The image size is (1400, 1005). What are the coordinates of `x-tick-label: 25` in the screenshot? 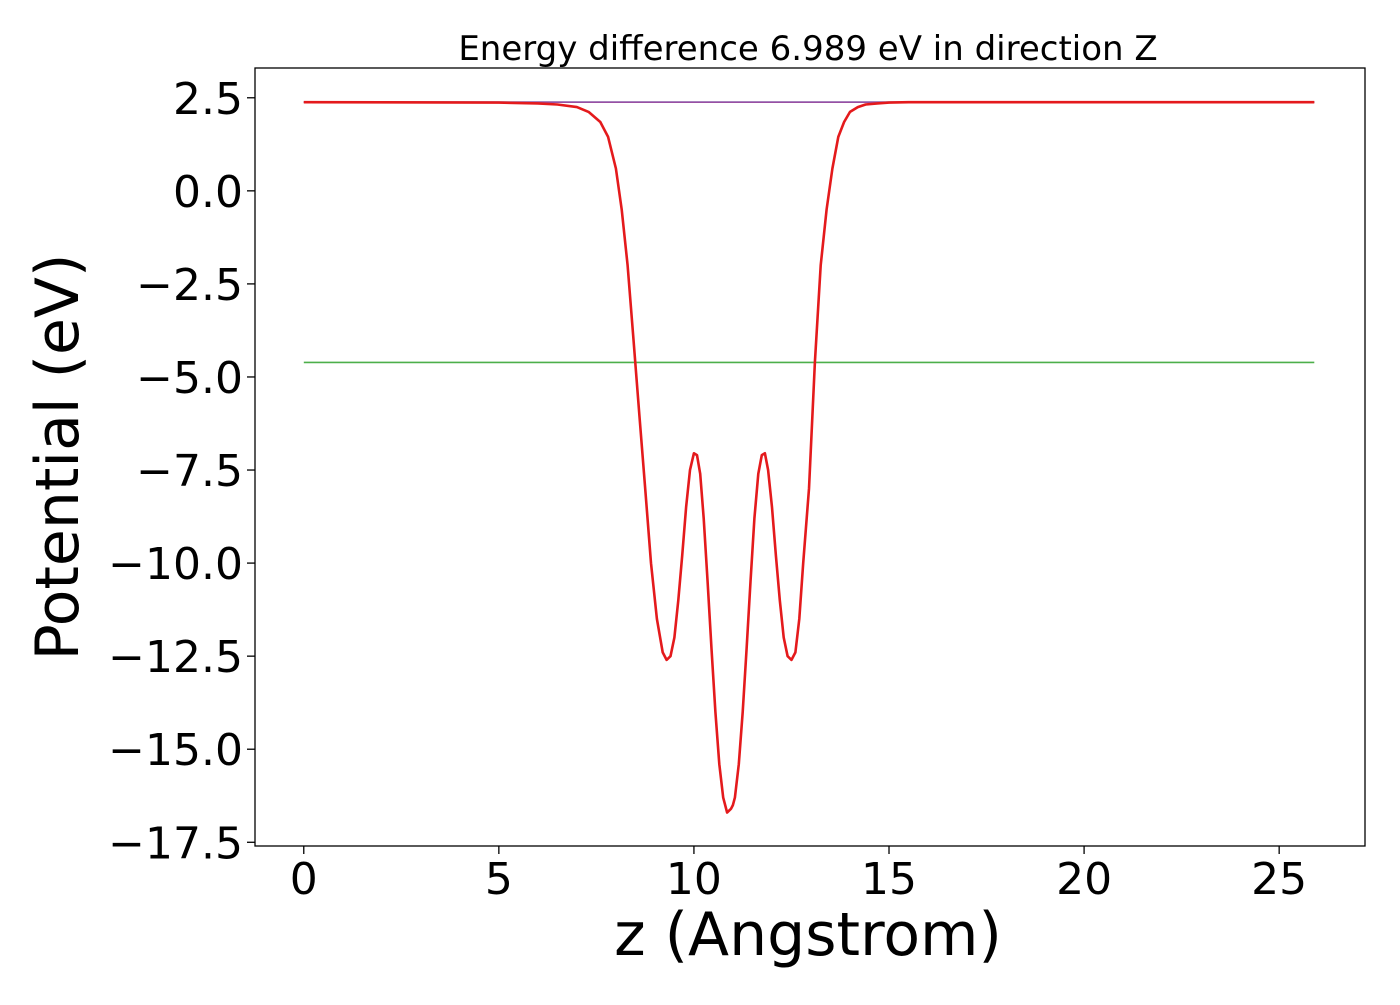 It's located at (1279, 879).